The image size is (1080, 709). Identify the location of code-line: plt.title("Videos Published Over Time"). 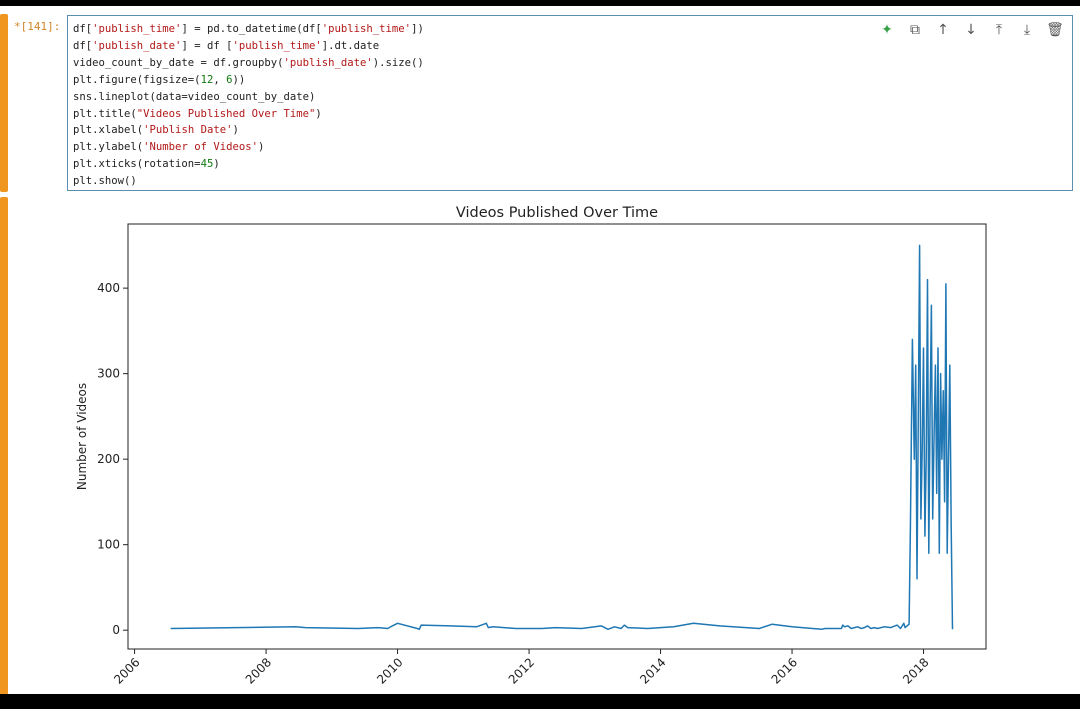
(197, 113).